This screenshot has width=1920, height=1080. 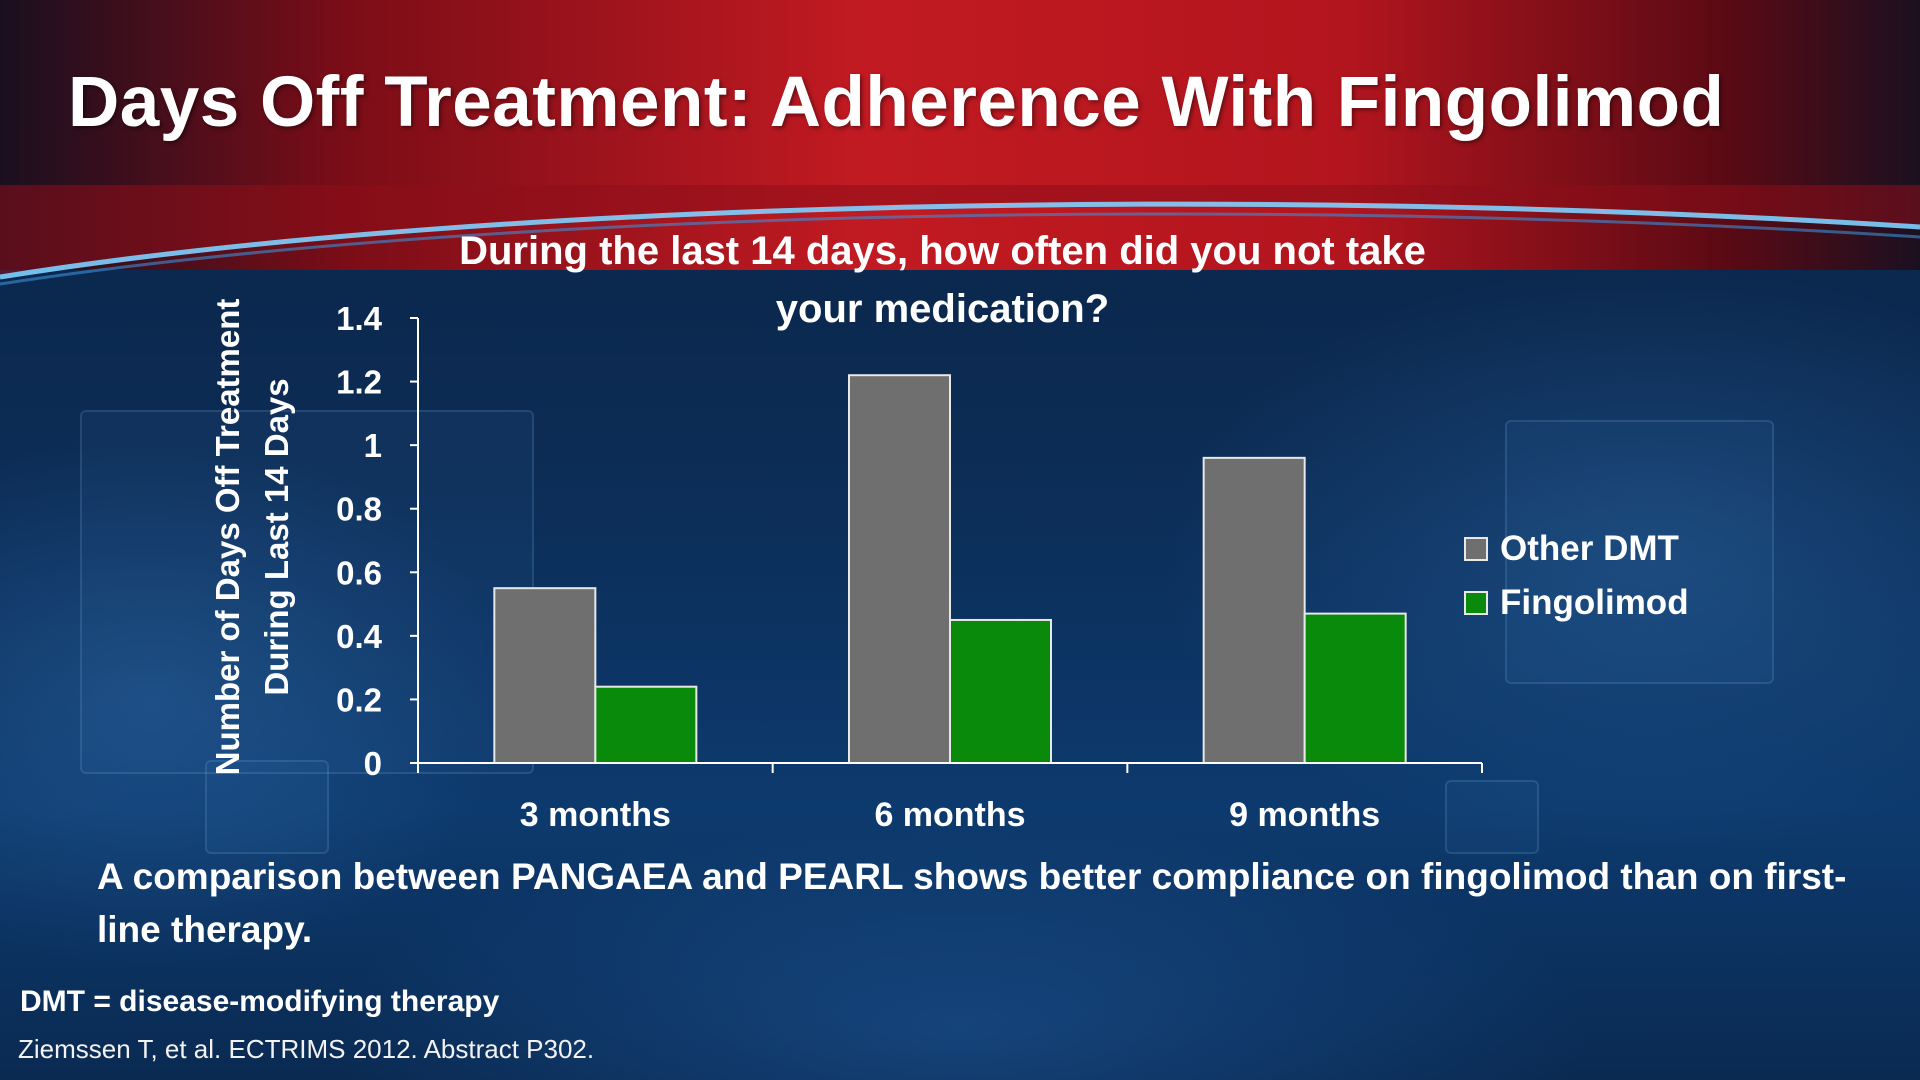 What do you see at coordinates (359, 318) in the screenshot?
I see `y-tick-label: 1.4` at bounding box center [359, 318].